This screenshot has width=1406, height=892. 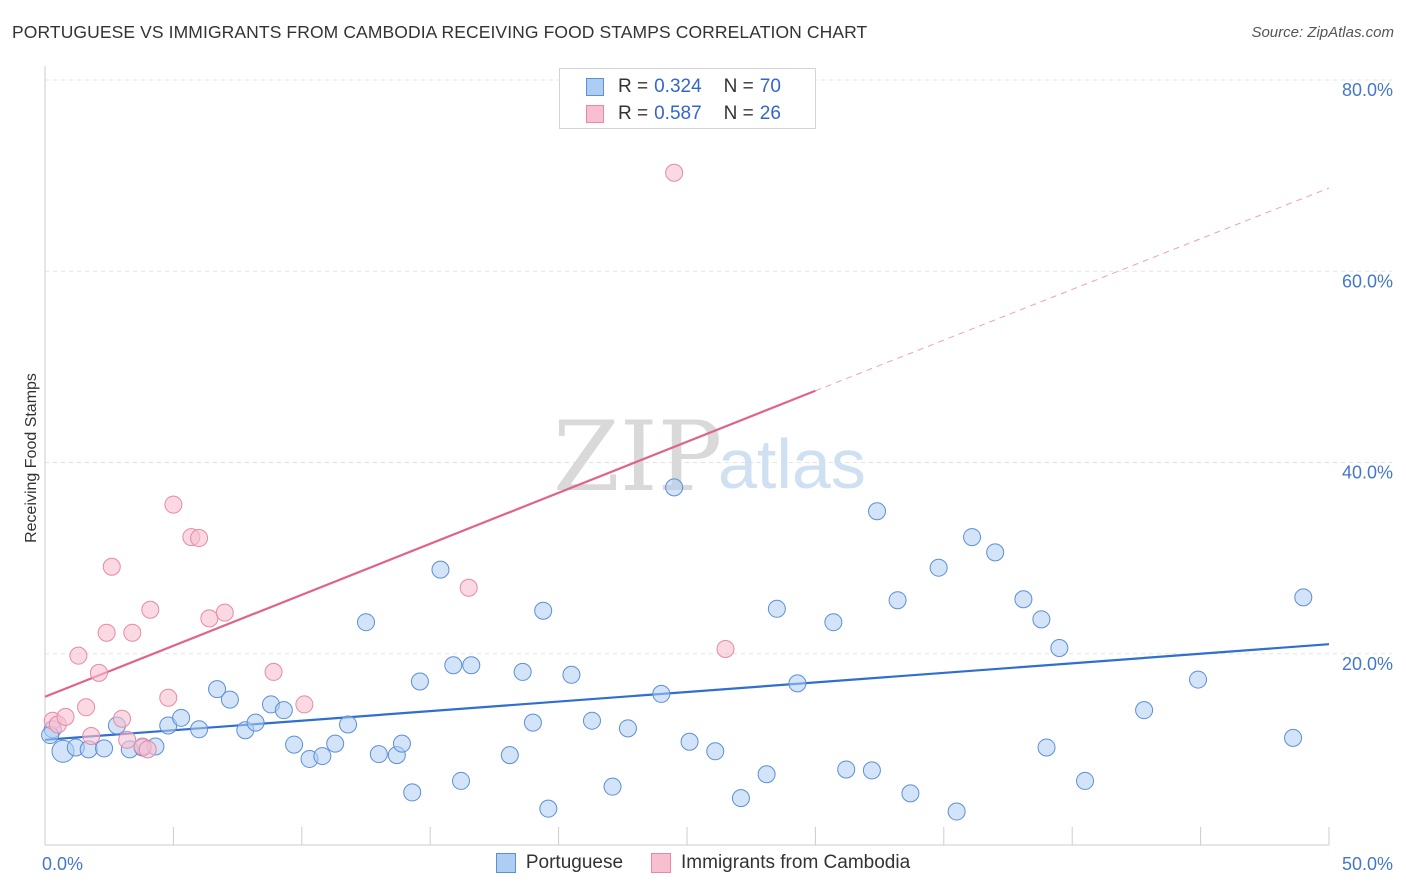 I want to click on r-label: R =, so click(x=633, y=113).